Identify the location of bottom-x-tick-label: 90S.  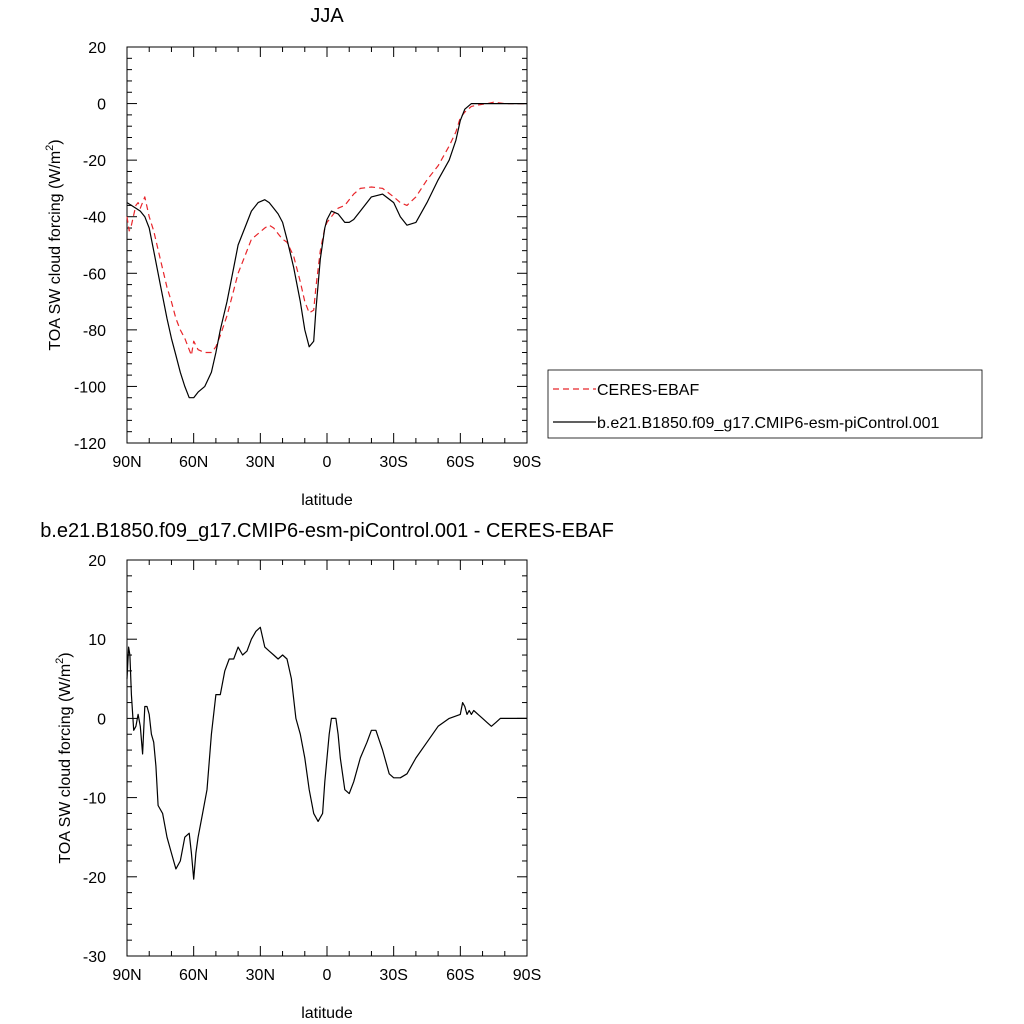
(527, 975).